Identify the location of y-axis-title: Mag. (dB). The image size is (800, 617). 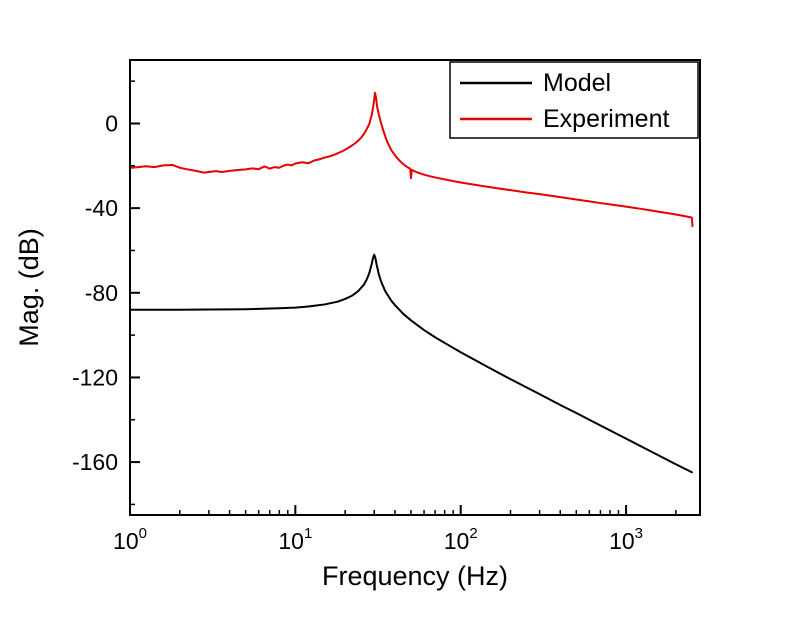
(29, 287).